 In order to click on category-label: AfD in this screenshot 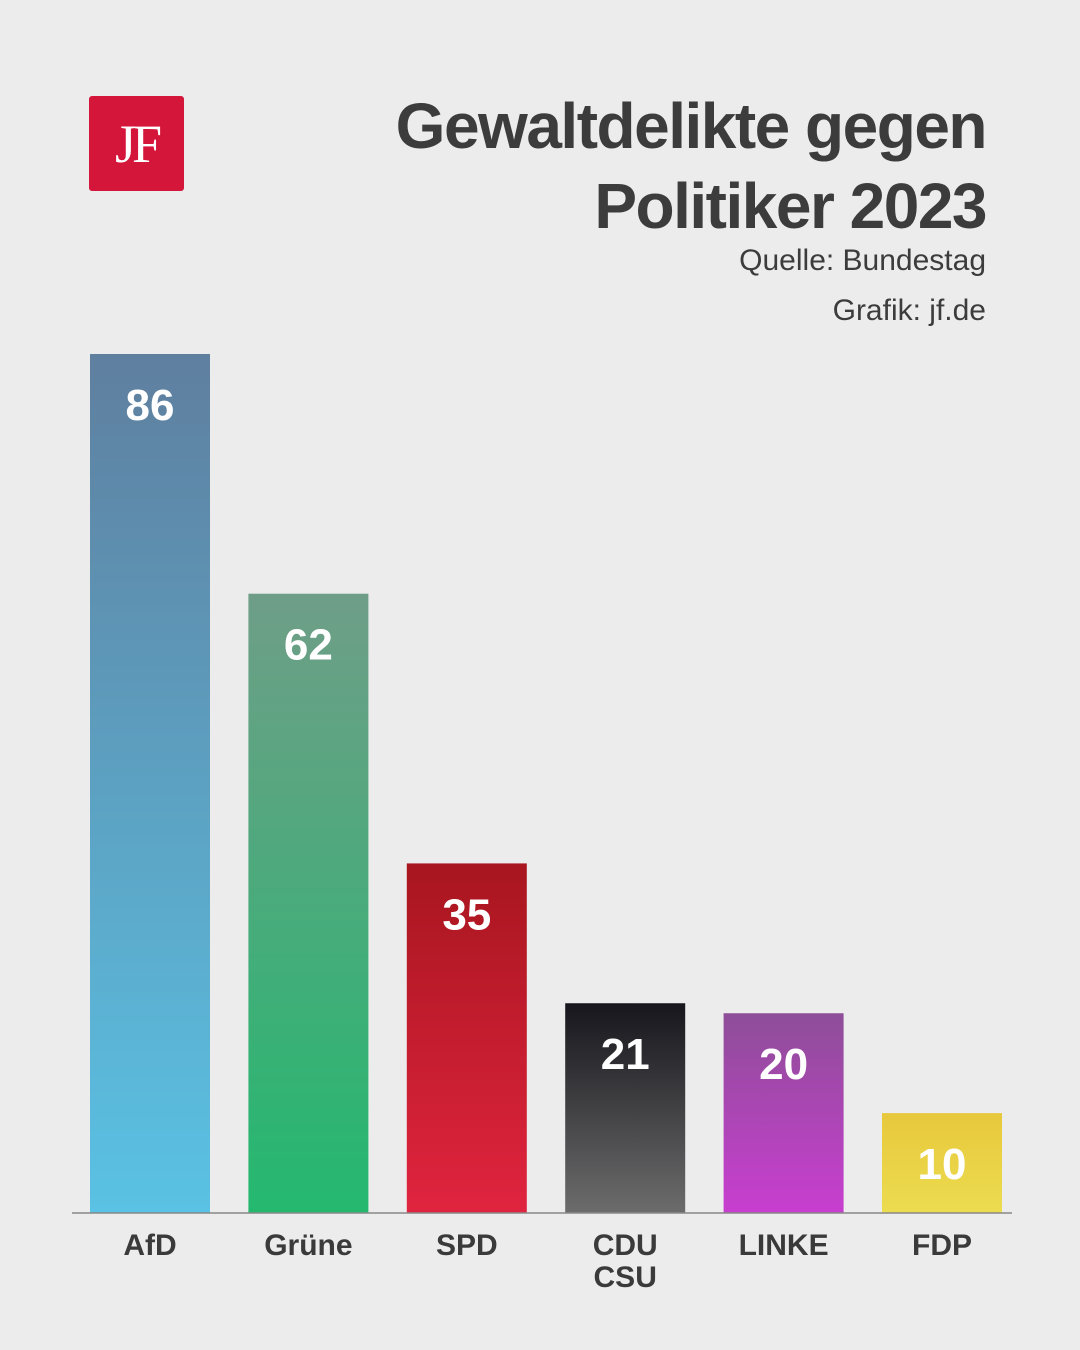, I will do `click(149, 1245)`.